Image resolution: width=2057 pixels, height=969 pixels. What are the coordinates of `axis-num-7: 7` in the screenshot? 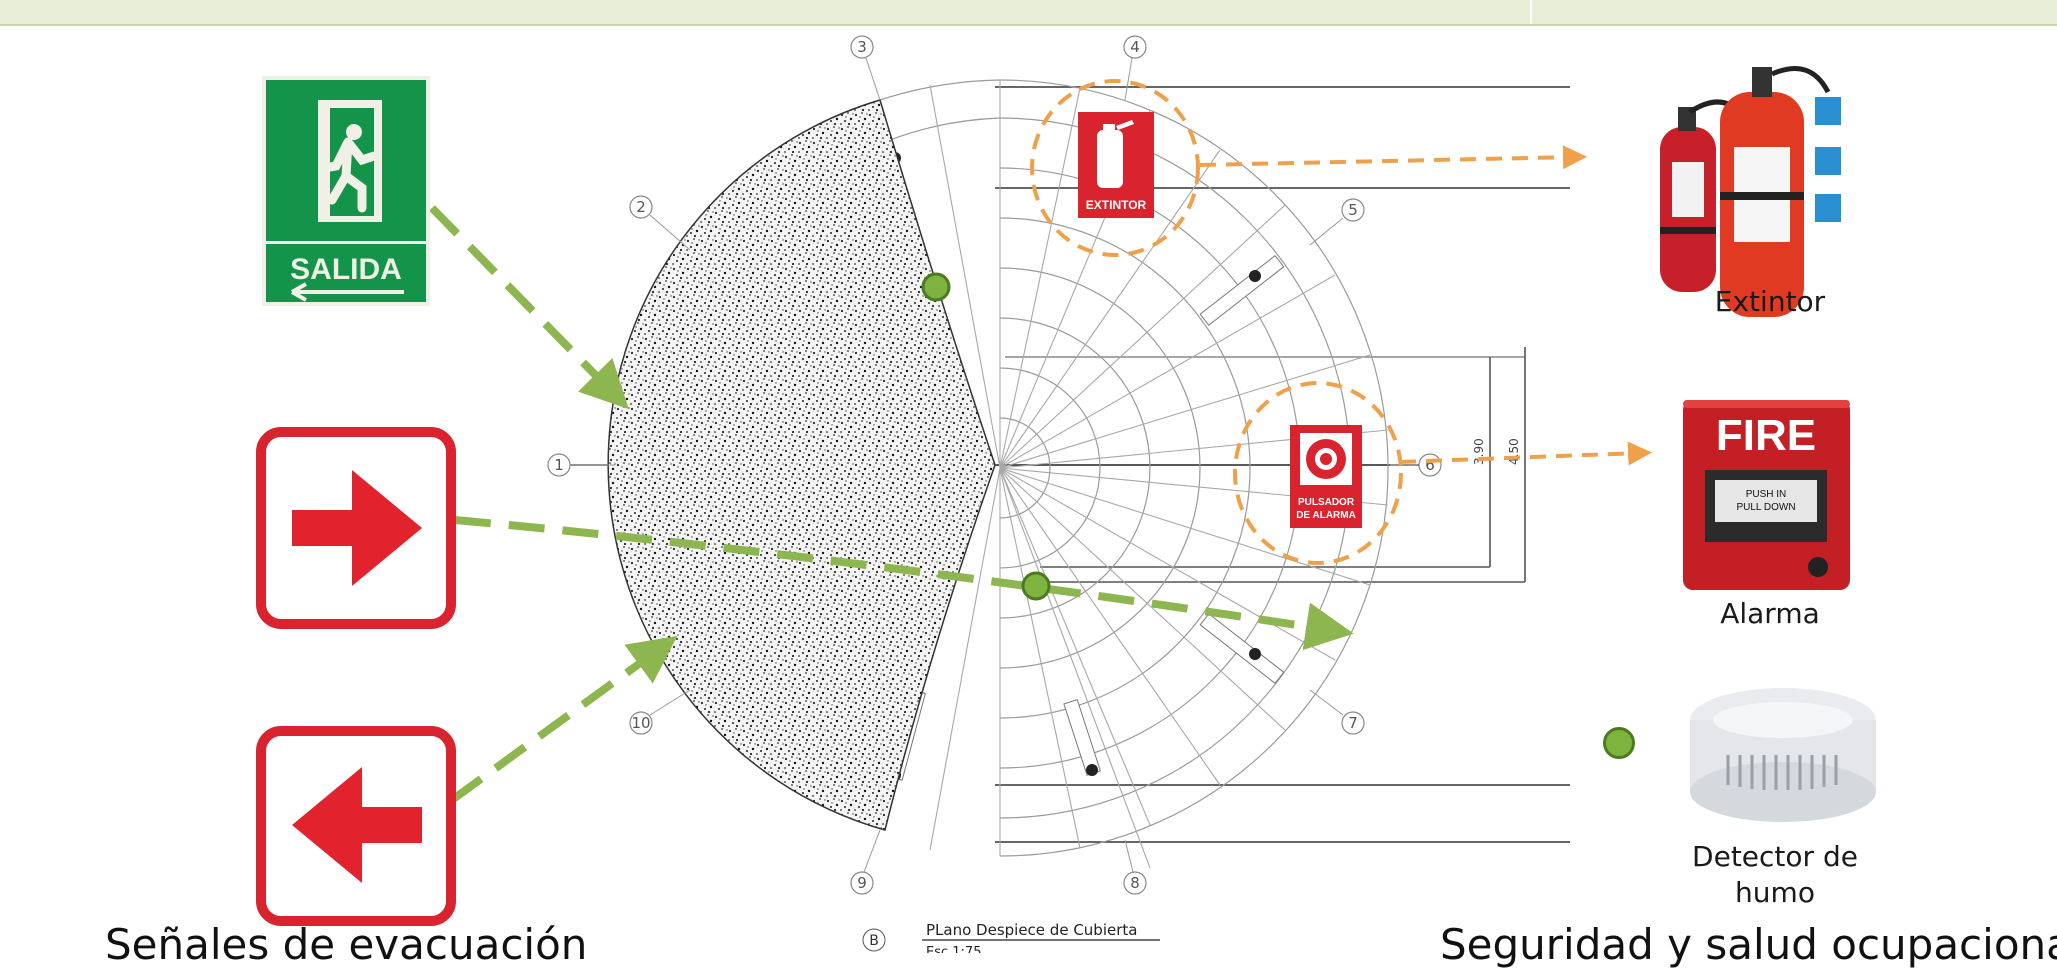 It's located at (1353, 723).